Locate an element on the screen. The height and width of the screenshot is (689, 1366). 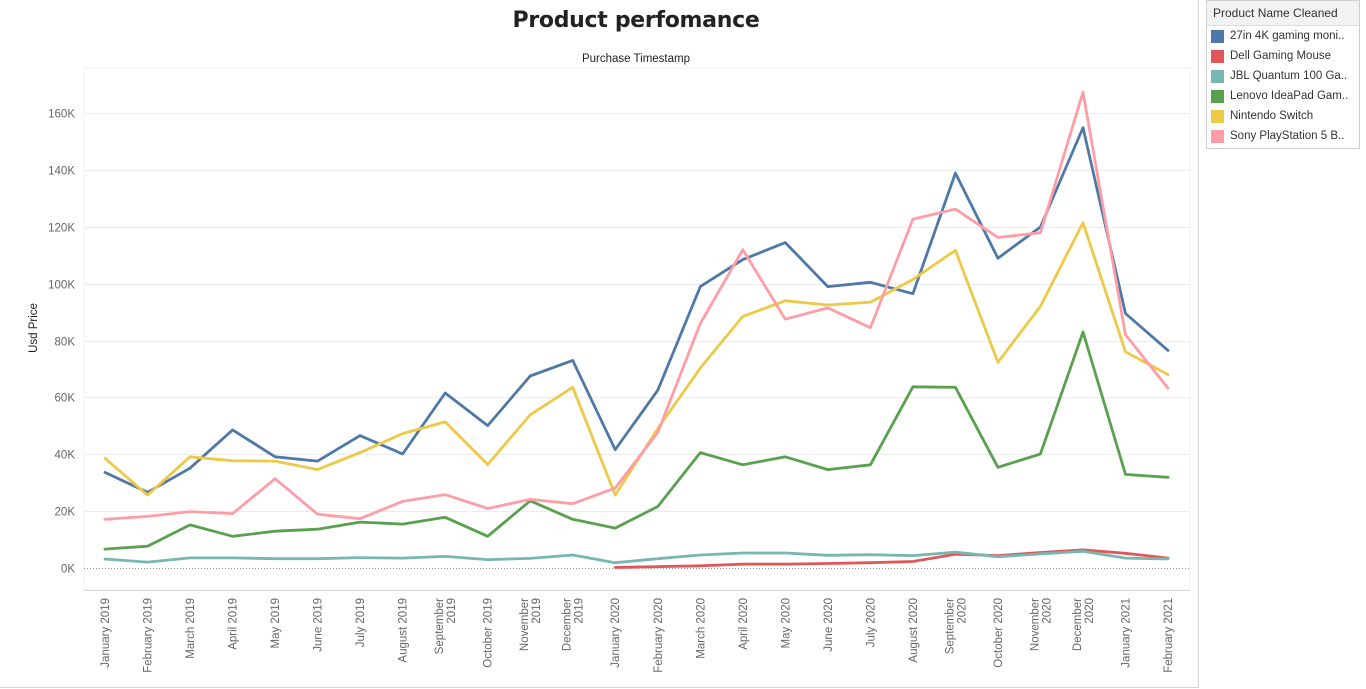
y-tick-label: 120K is located at coordinates (61, 229).